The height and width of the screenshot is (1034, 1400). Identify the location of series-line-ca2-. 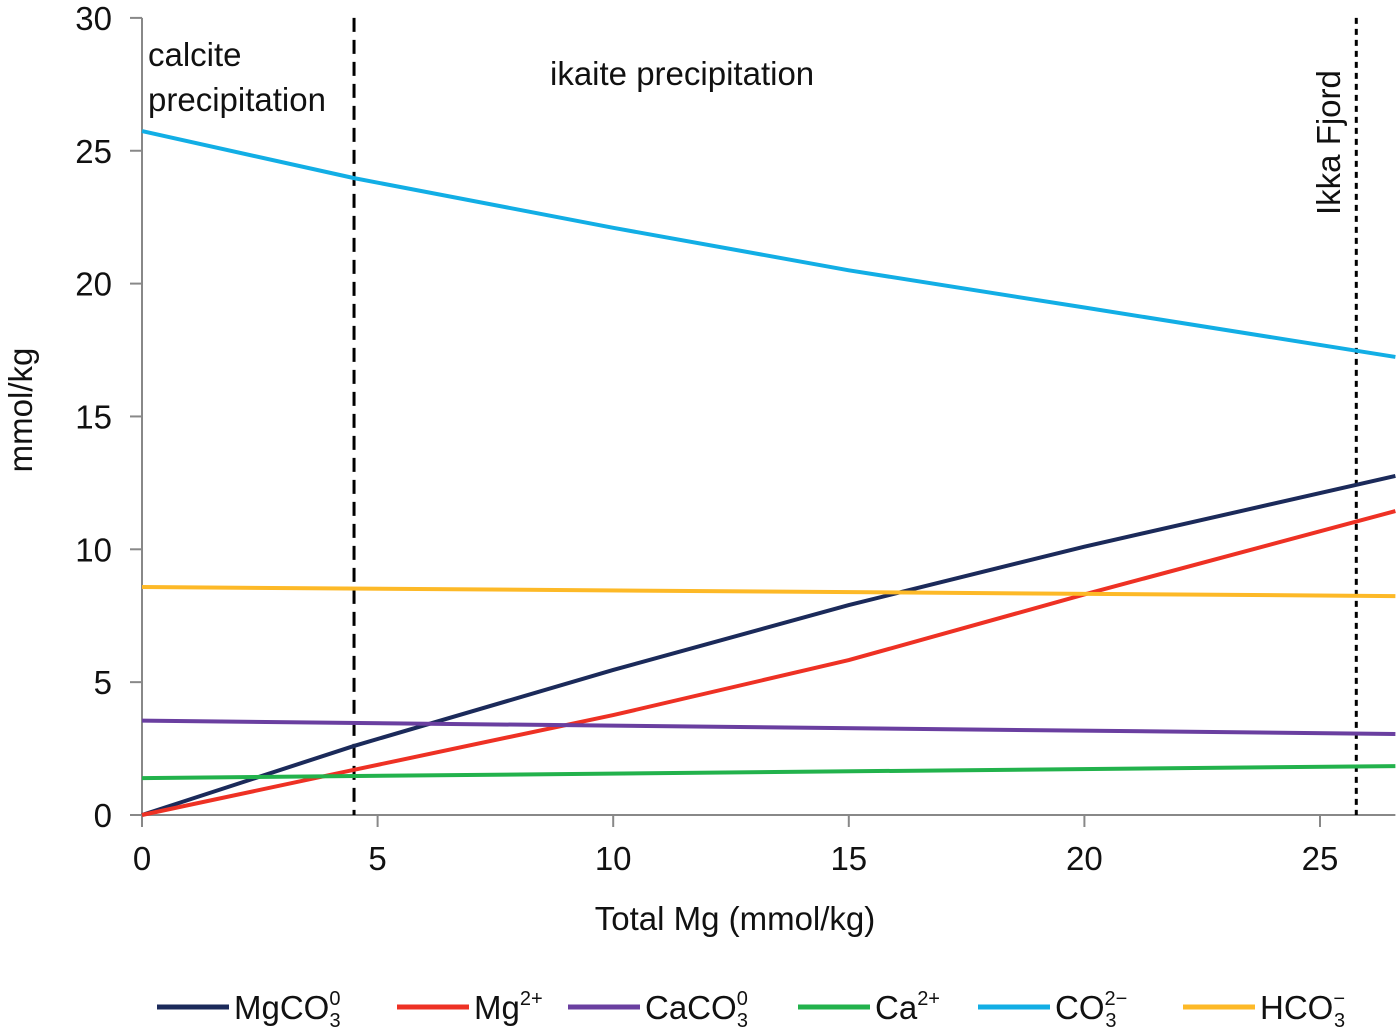
(768, 772).